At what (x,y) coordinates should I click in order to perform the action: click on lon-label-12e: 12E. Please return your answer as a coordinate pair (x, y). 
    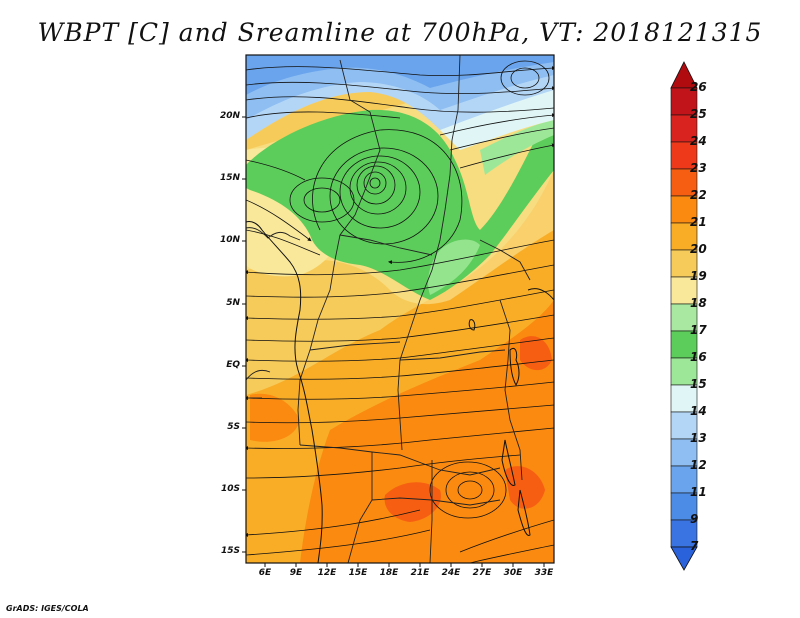
    Looking at the image, I should click on (327, 573).